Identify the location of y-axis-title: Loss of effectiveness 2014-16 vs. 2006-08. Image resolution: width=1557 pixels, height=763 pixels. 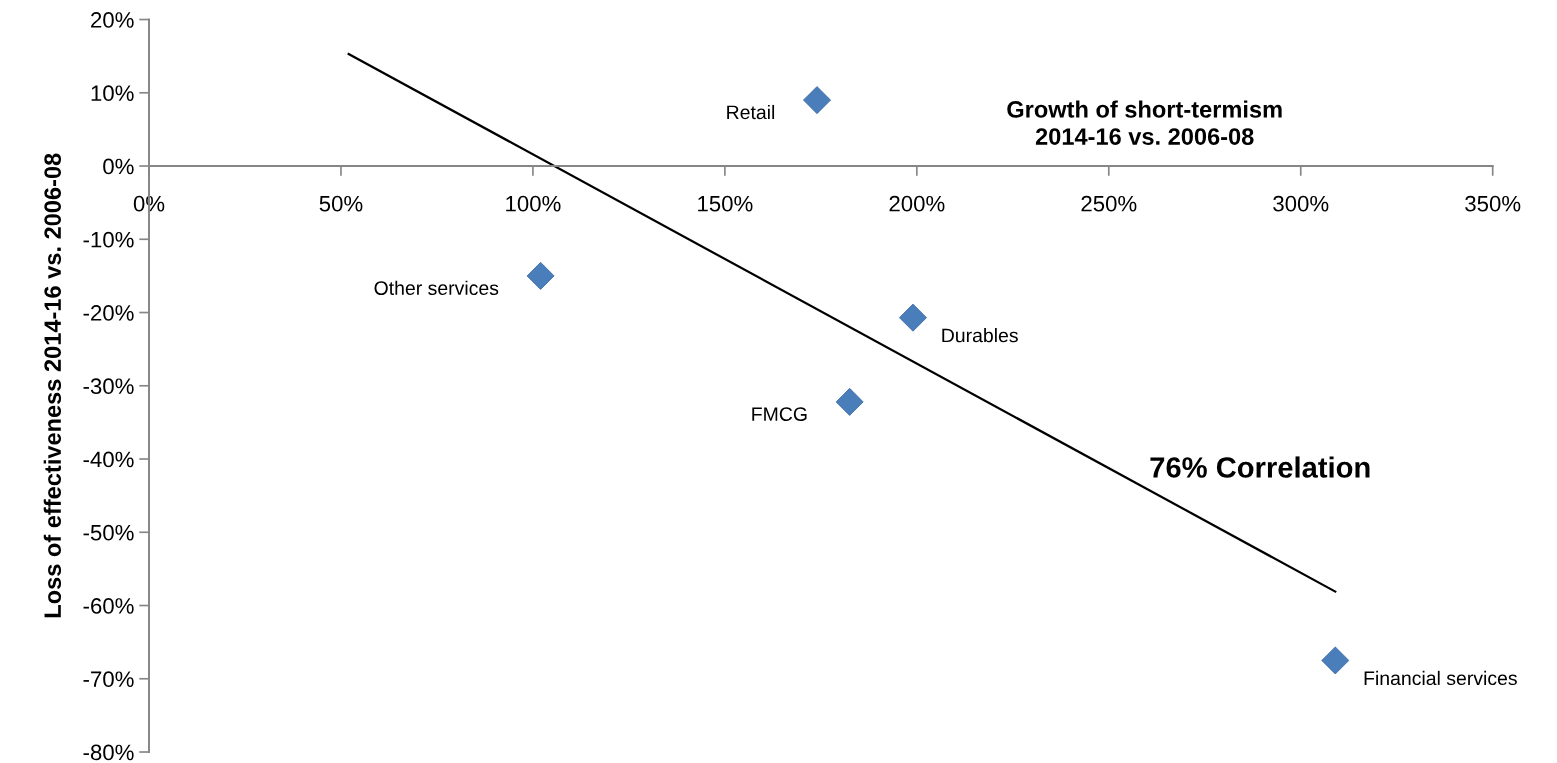
(52, 385).